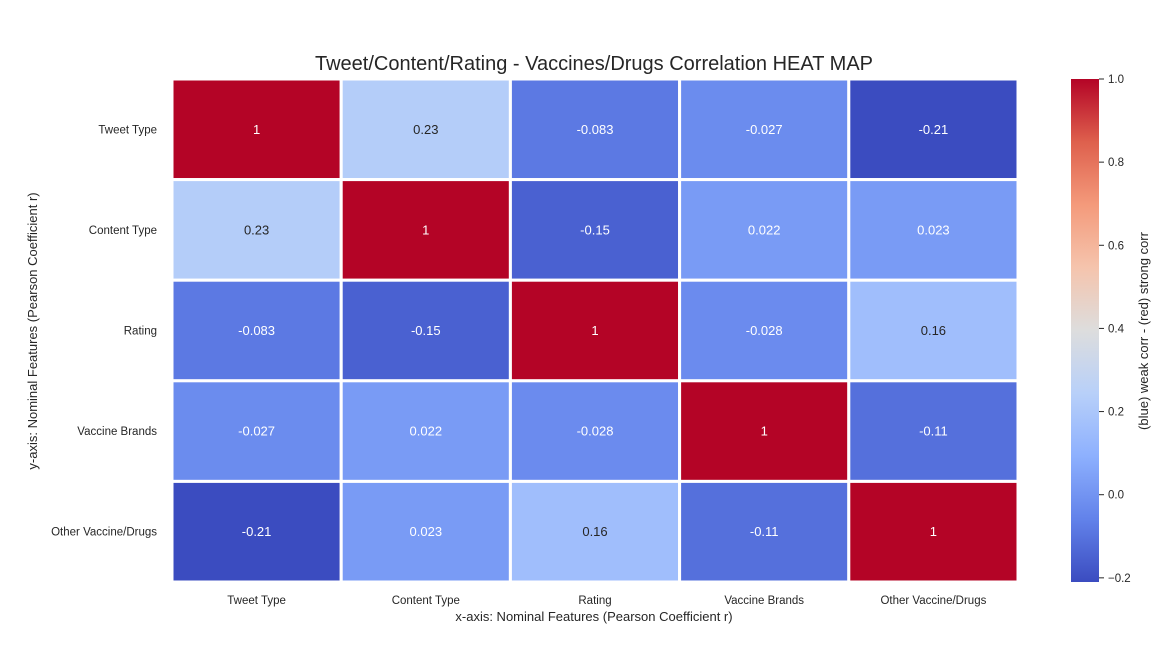  Describe the element at coordinates (1116, 163) in the screenshot. I see `colorbar-tick-label: 0.8` at that location.